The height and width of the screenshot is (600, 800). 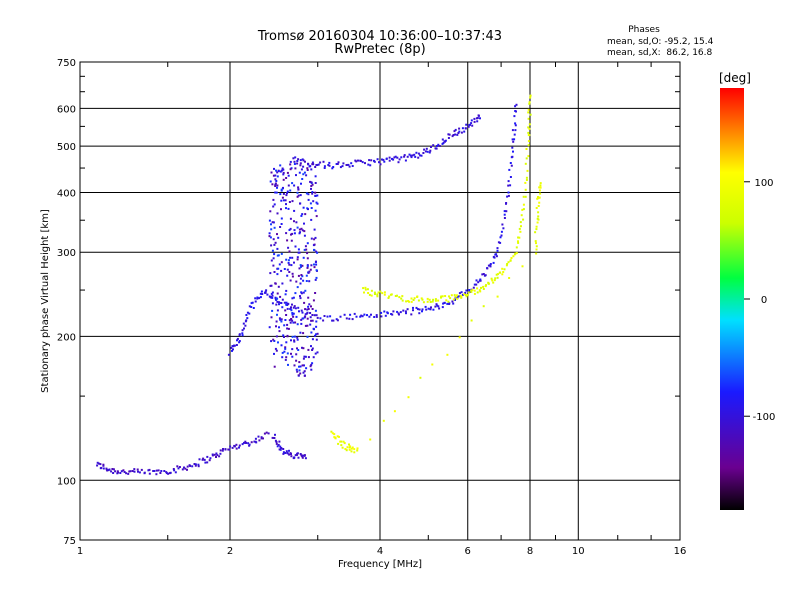 I want to click on chart-subtitle: RwPretec (8p), so click(x=379, y=49).